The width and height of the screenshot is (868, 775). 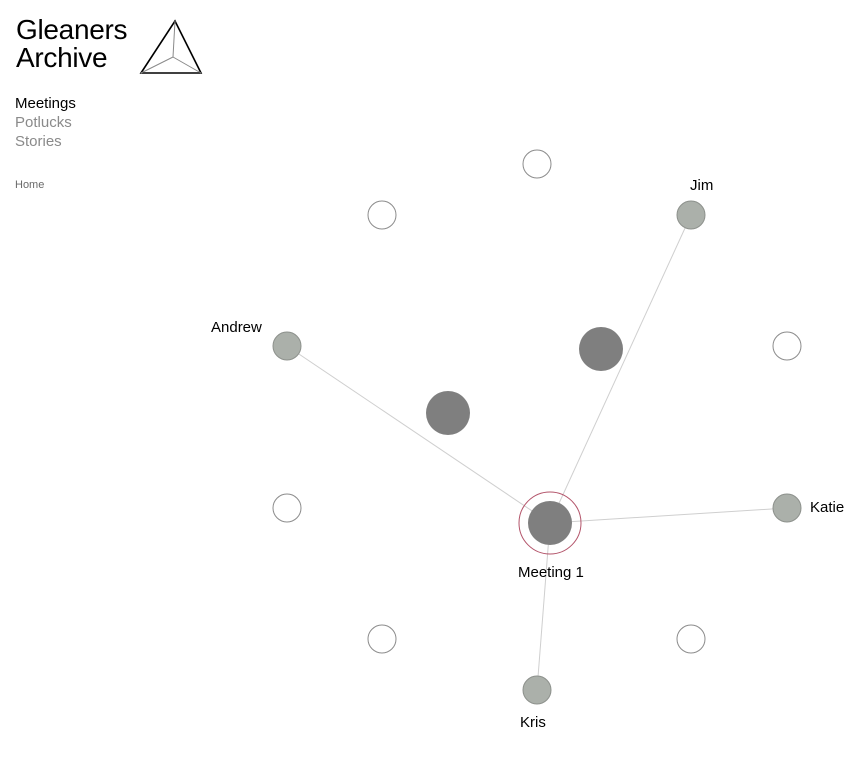 What do you see at coordinates (236, 327) in the screenshot?
I see `person-label-andrew: Andrew` at bounding box center [236, 327].